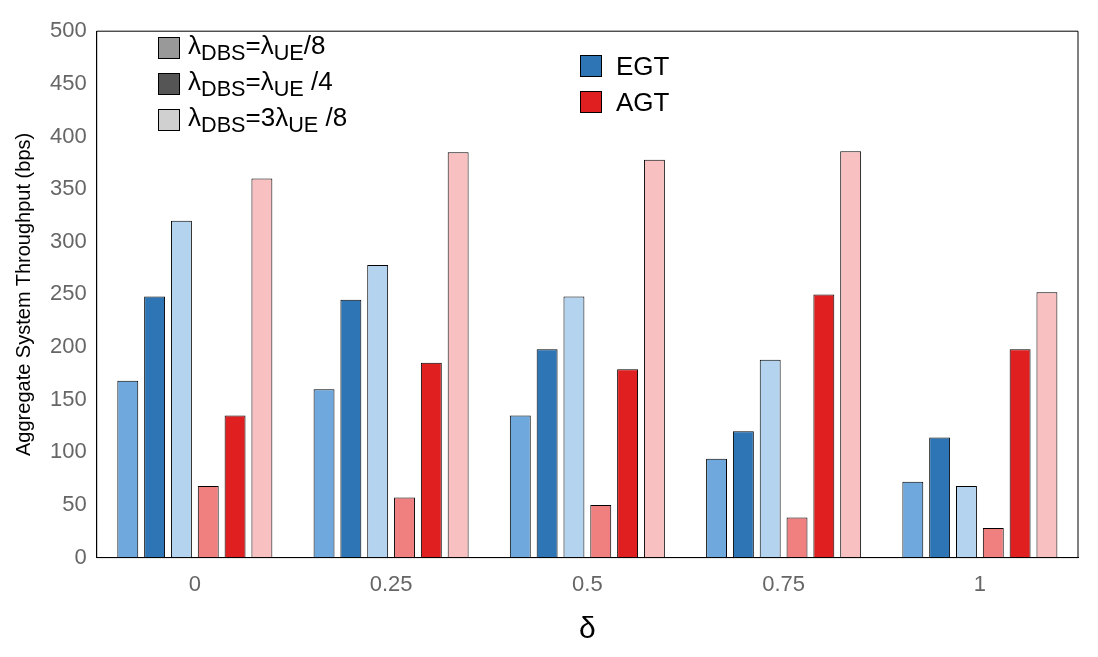 This screenshot has width=1098, height=657. What do you see at coordinates (979, 583) in the screenshot?
I see `x-tick-label: 1` at bounding box center [979, 583].